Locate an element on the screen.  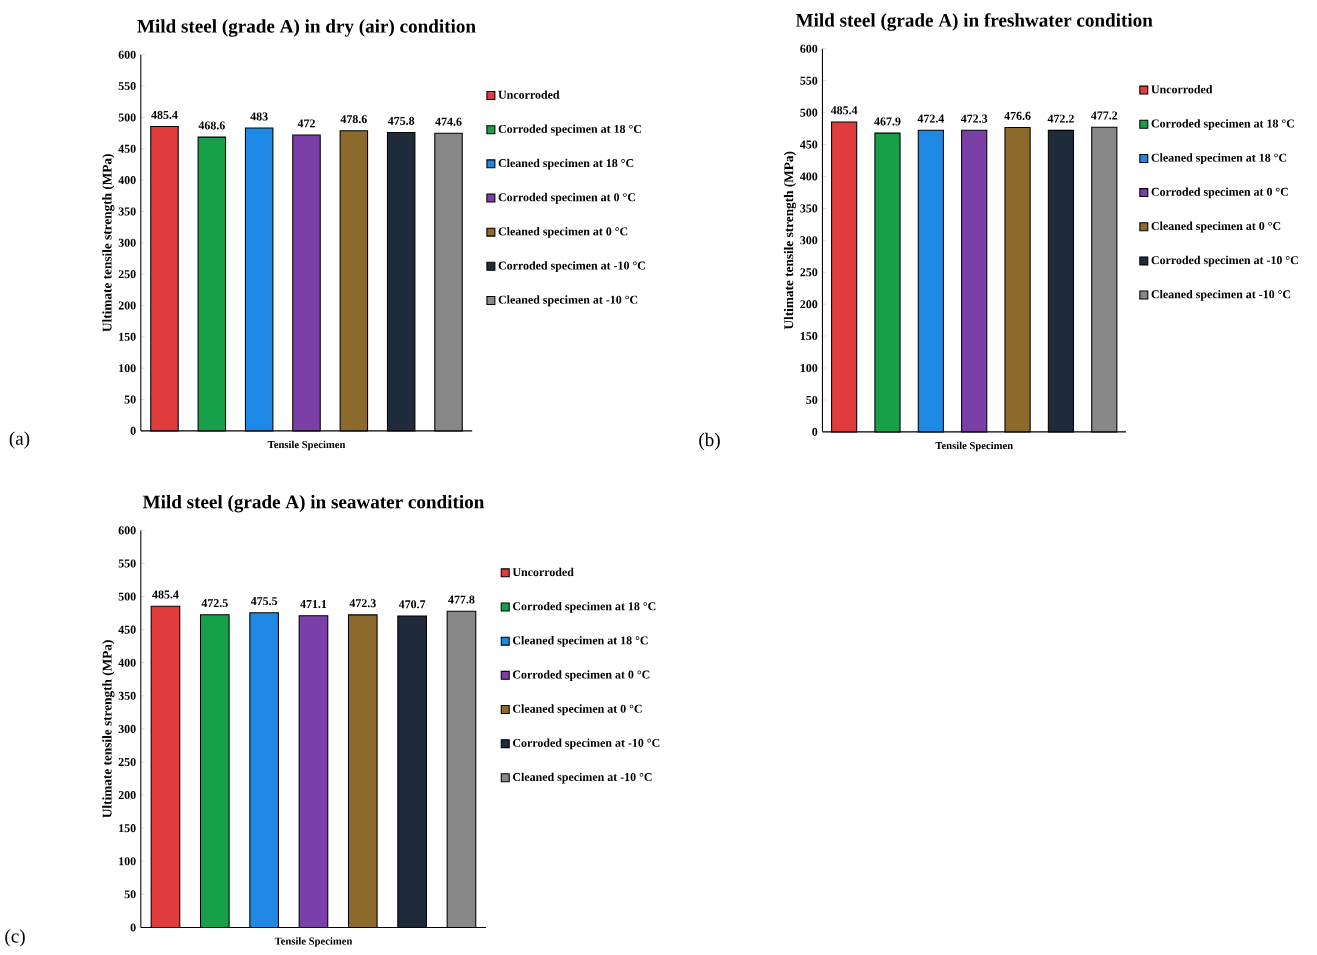
data-label: 471.1 is located at coordinates (313, 603).